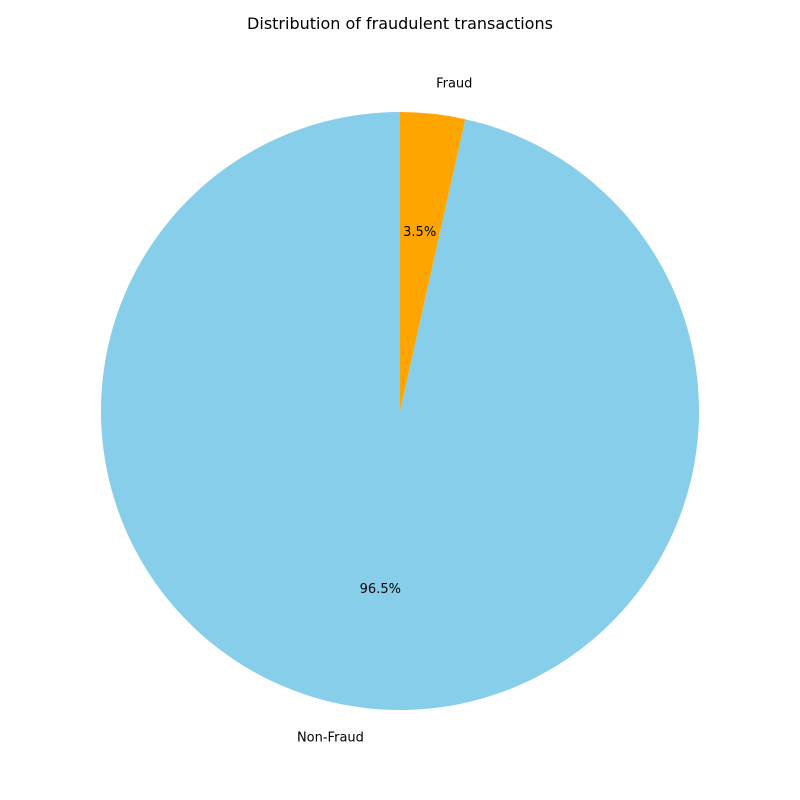 Image resolution: width=800 pixels, height=800 pixels. What do you see at coordinates (380, 589) in the screenshot?
I see `slice-percent-label: 96.5%` at bounding box center [380, 589].